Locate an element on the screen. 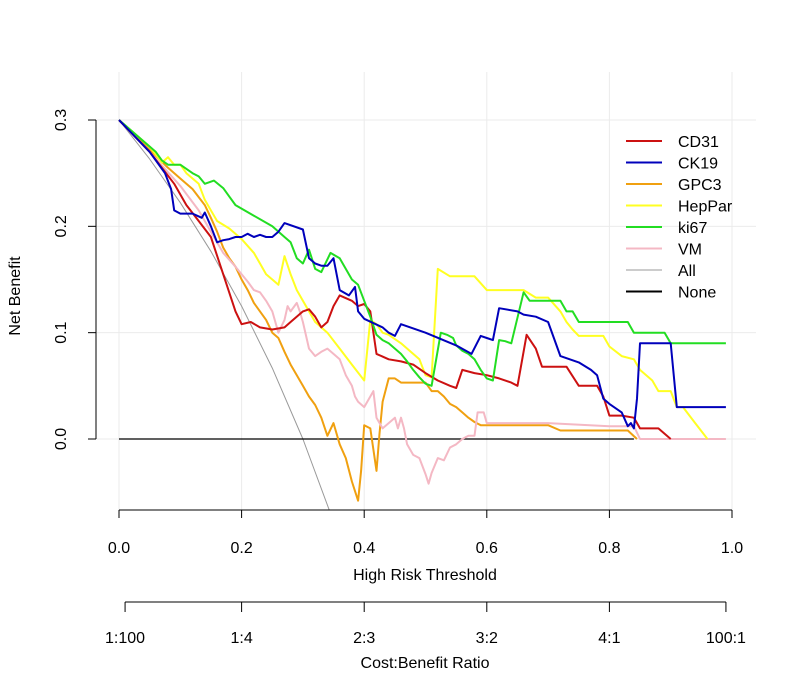  legend-label-all: All is located at coordinates (687, 271).